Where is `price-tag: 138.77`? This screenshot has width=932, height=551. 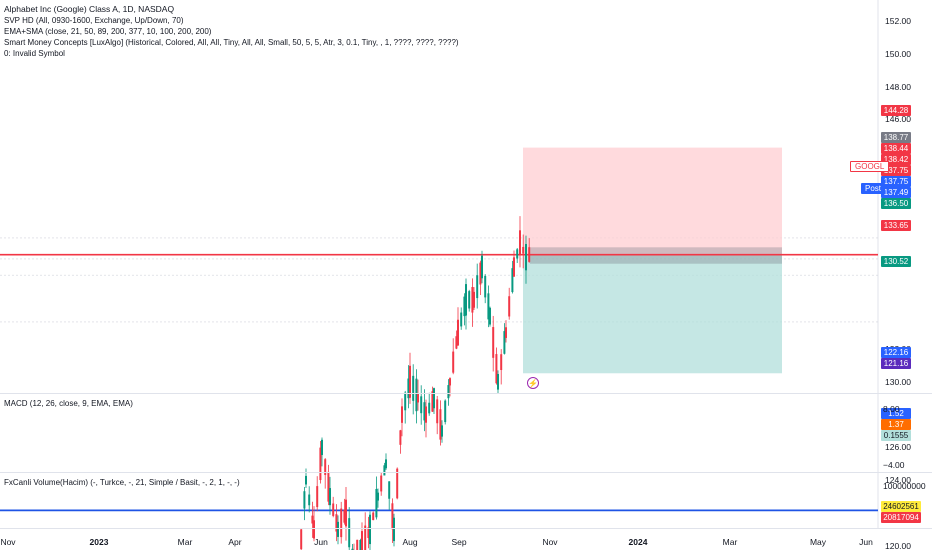 price-tag: 138.77 is located at coordinates (896, 137).